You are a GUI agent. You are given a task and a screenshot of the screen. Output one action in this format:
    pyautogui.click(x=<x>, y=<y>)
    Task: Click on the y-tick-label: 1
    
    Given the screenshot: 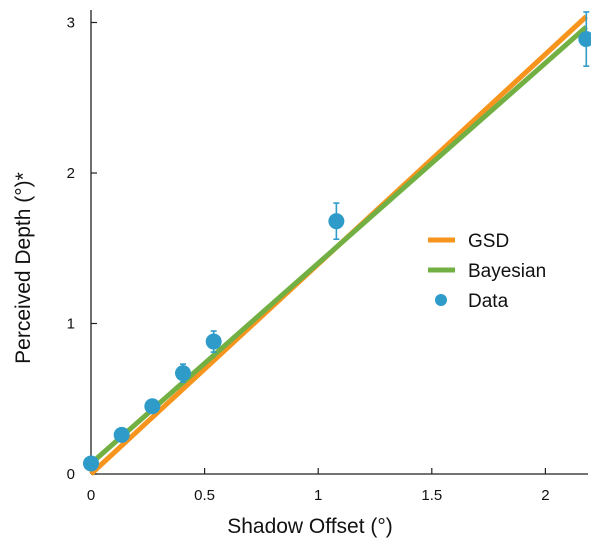 What is the action you would take?
    pyautogui.click(x=71, y=324)
    